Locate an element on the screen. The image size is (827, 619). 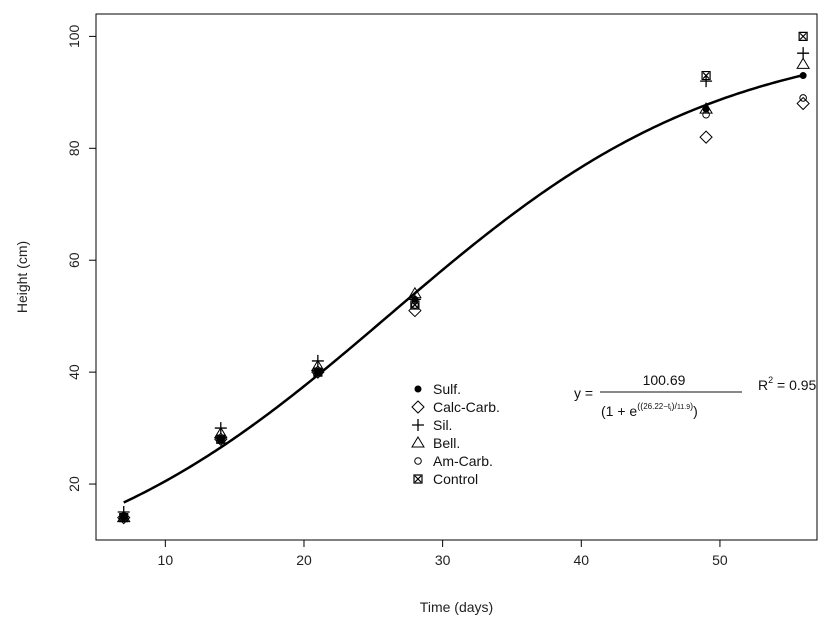
x-axis-ticks: 10 20 30 40 50 is located at coordinates (443, 554).